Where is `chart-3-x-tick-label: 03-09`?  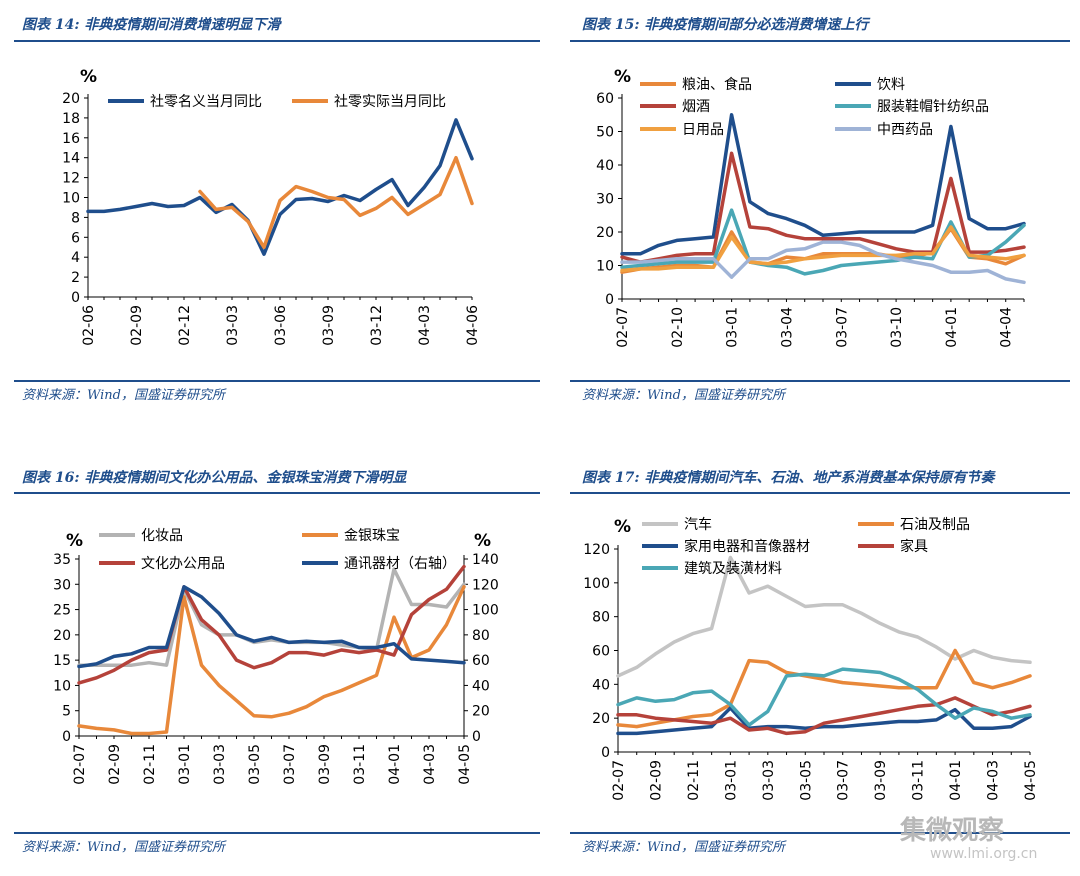
chart-3-x-tick-label: 03-09 is located at coordinates (881, 780).